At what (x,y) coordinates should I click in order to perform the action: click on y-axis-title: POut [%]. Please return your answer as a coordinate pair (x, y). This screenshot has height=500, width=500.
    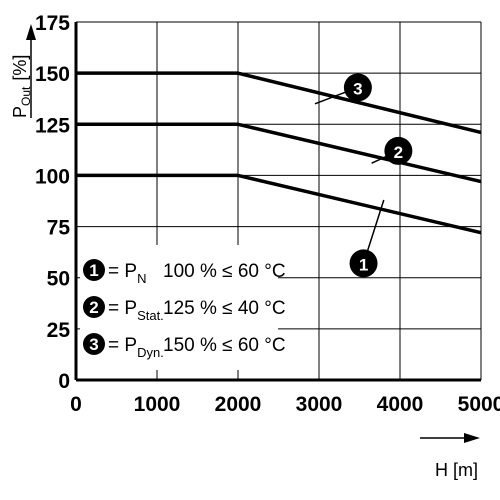
    Looking at the image, I should click on (21, 86).